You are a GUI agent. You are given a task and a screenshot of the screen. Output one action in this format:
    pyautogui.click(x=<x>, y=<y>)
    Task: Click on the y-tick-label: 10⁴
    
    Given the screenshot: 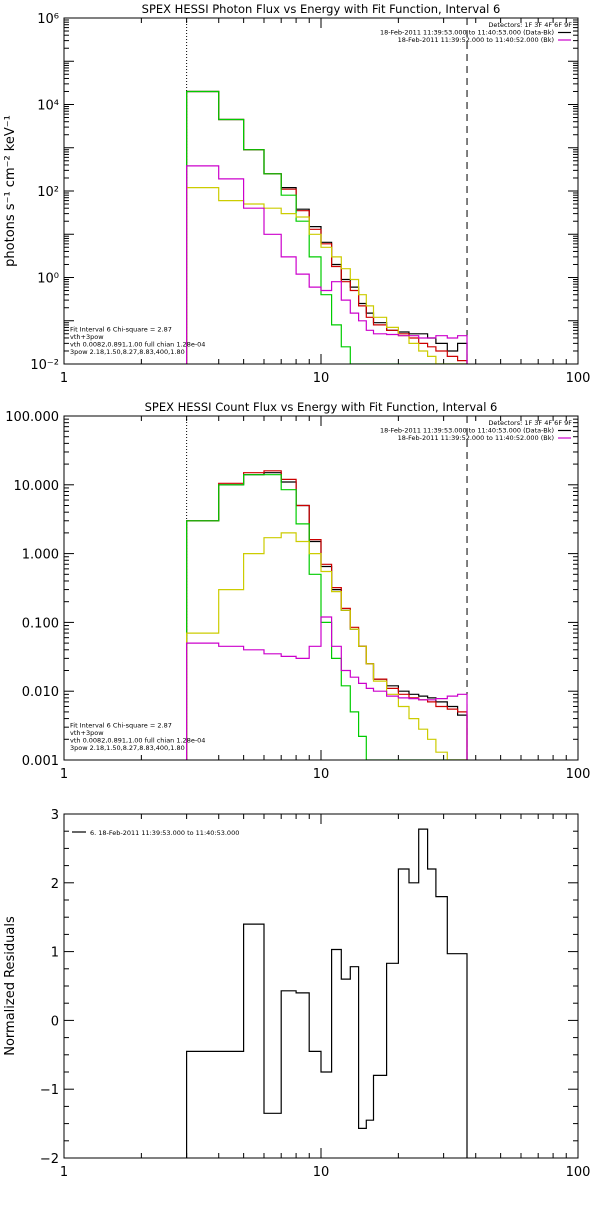 What is the action you would take?
    pyautogui.click(x=48, y=106)
    